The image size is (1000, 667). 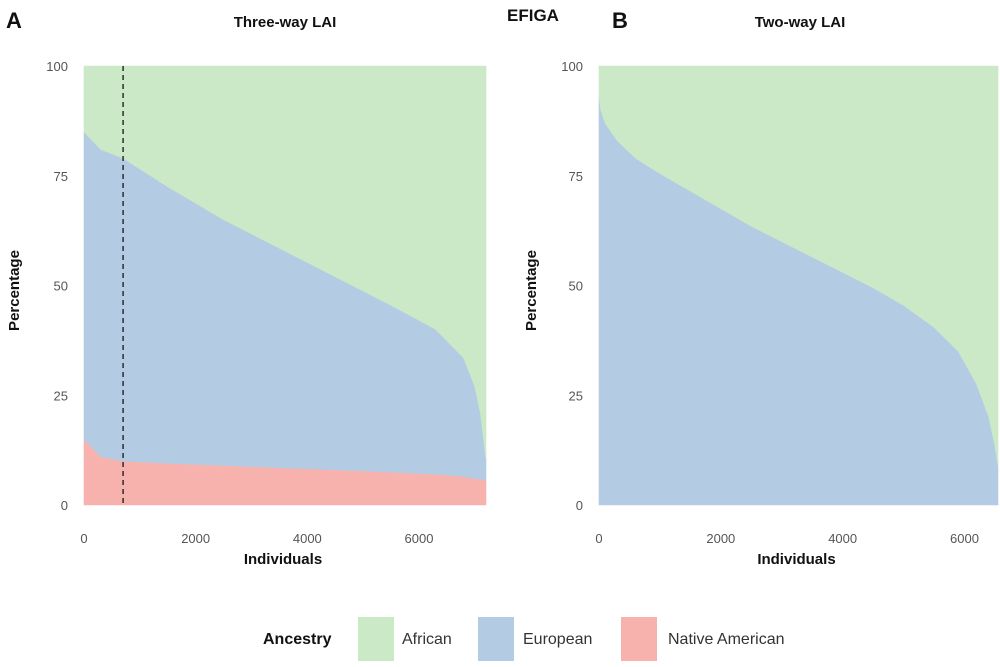 I want to click on panel-b-xtick-label: 0, so click(x=598, y=538).